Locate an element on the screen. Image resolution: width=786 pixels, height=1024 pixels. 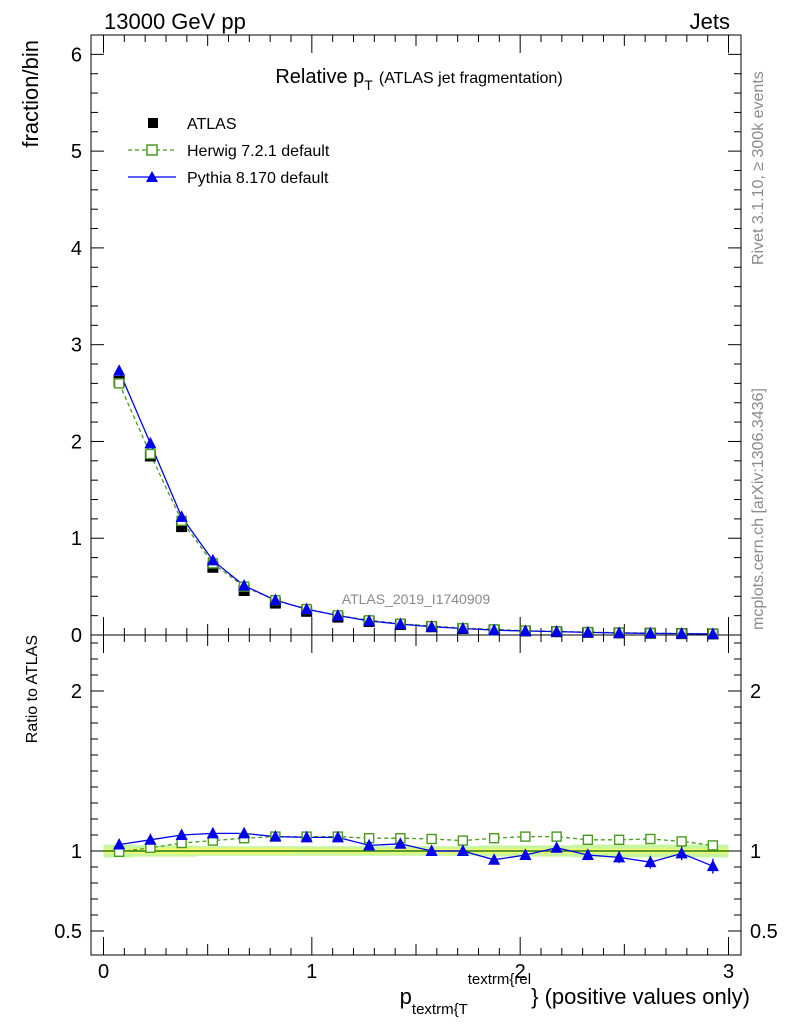
ratio-pythia-line is located at coordinates (416, 849).